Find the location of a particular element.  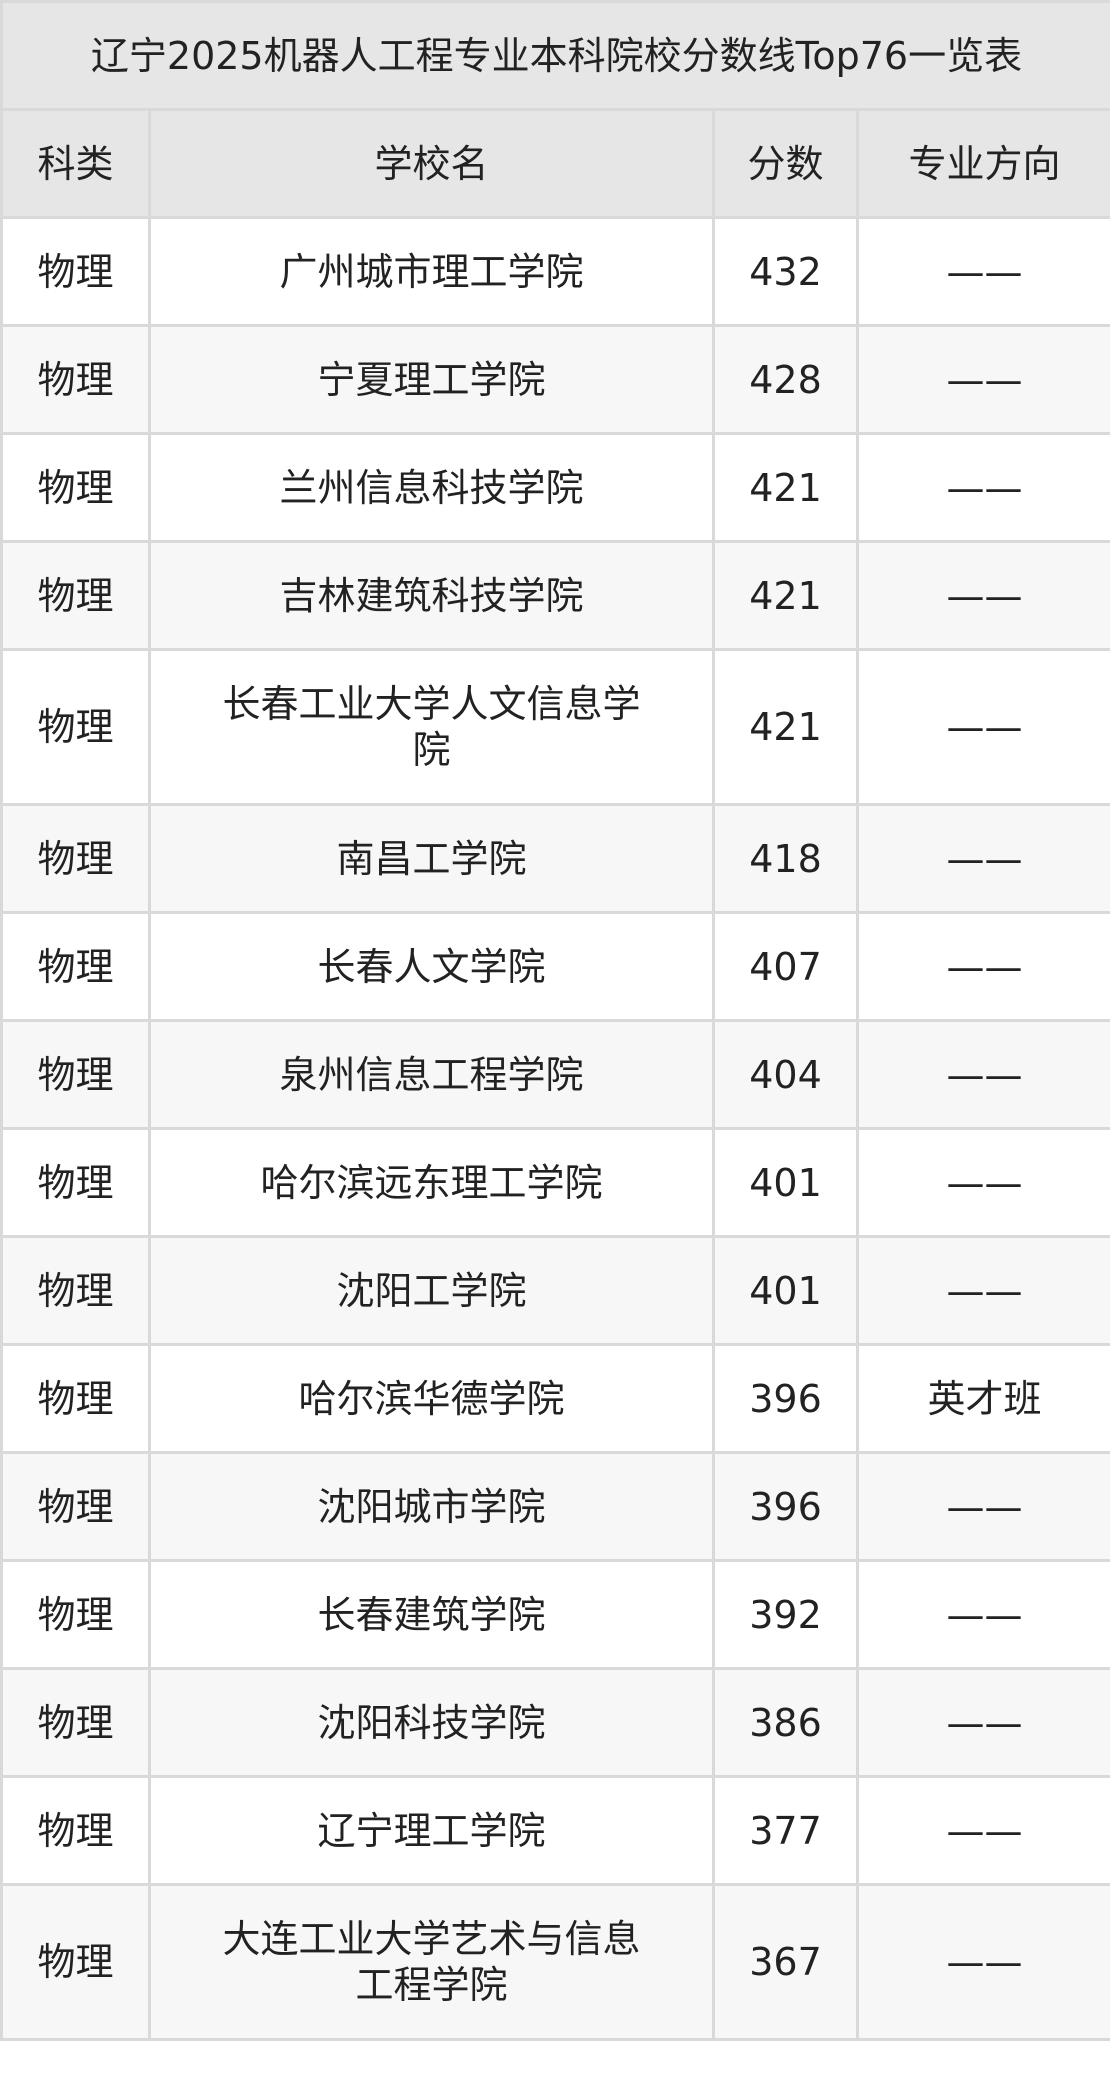

table-row: 物理 沈阳城市学院 396 —— is located at coordinates (555, 1506).